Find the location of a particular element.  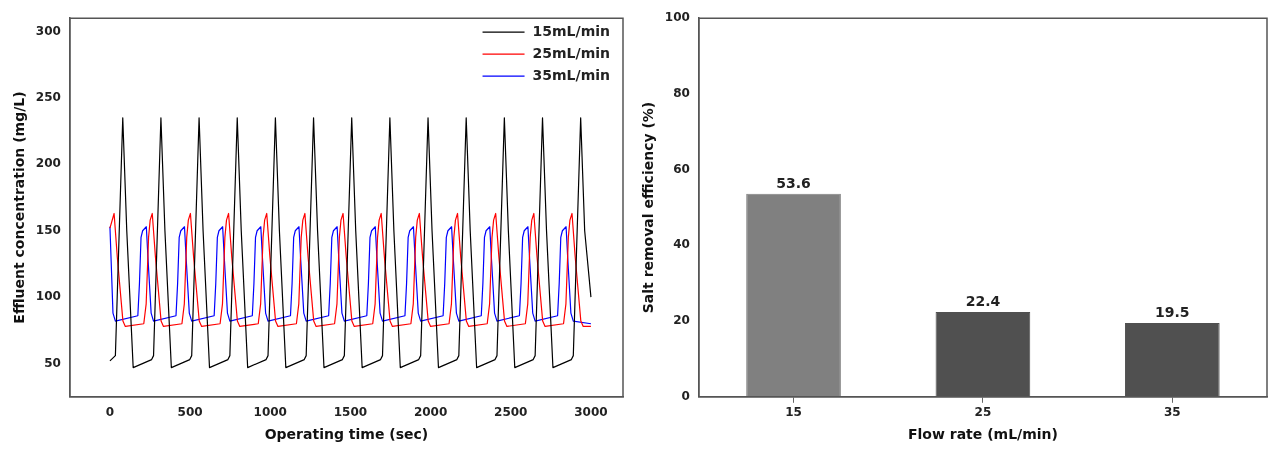

y-tick-label: 0 is located at coordinates (685, 395).